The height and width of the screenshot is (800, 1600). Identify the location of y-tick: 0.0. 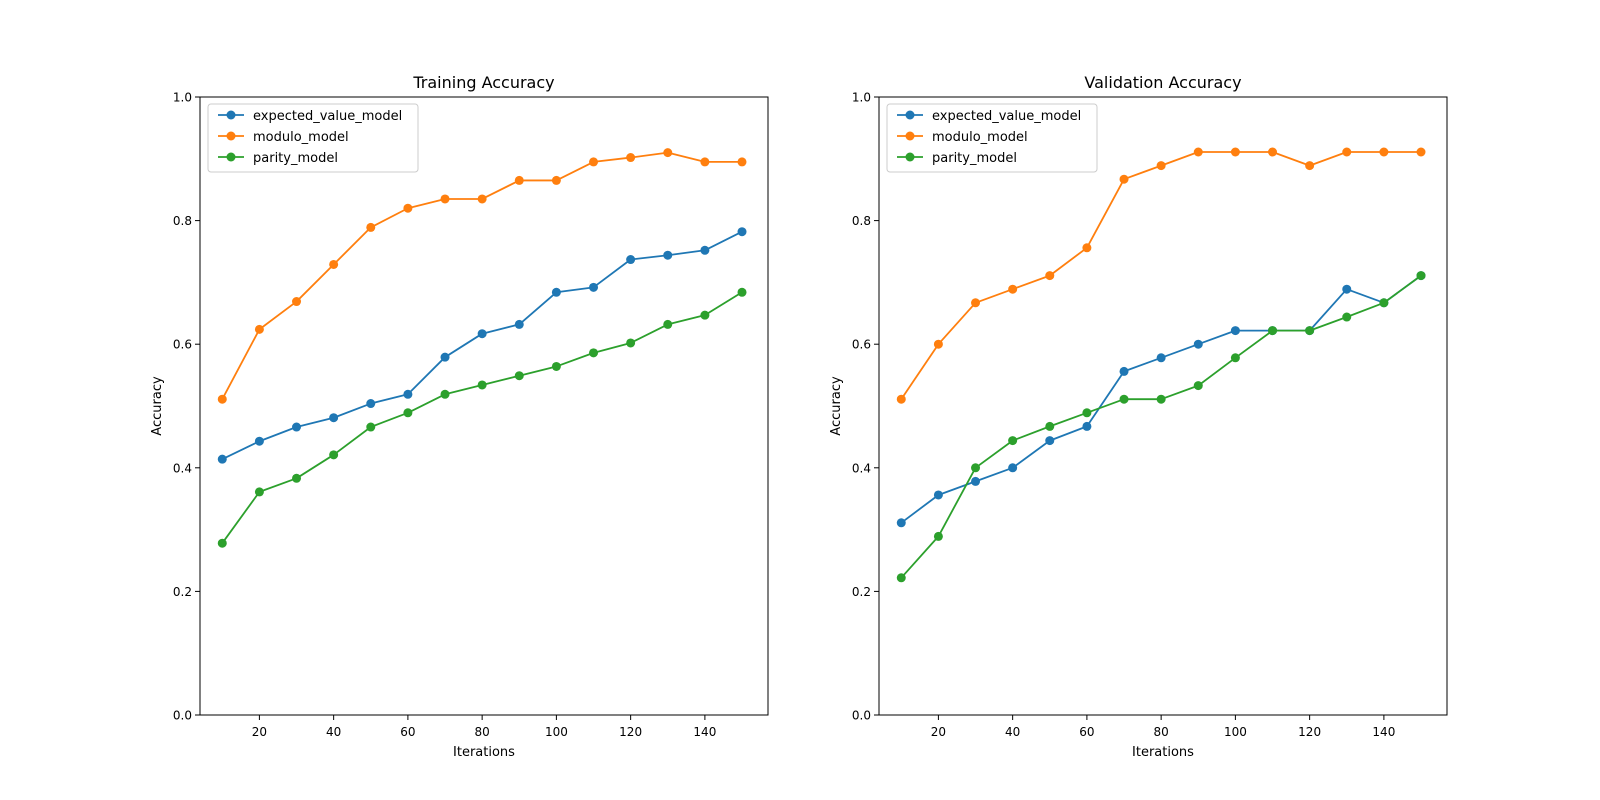
(865, 716).